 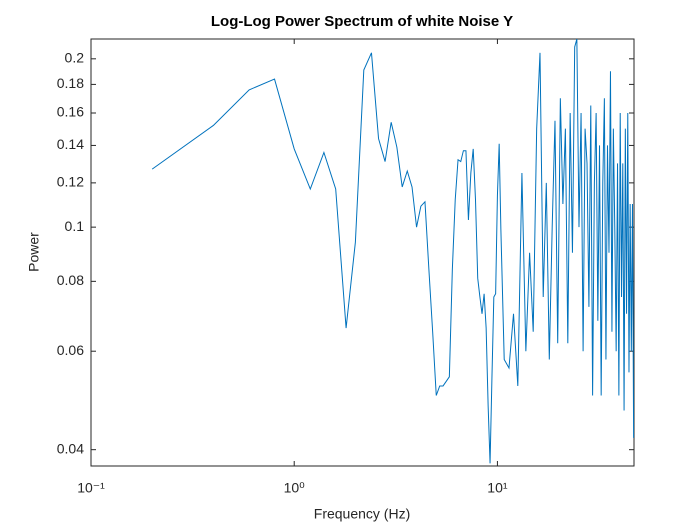 I want to click on chart-title: Log-Log Power Spectrum of white Noise Y, so click(x=362, y=21).